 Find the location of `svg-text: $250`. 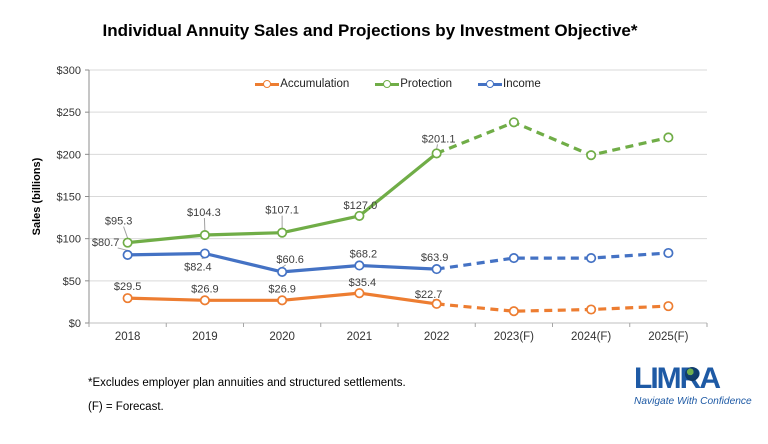

svg-text: $250 is located at coordinates (69, 113).